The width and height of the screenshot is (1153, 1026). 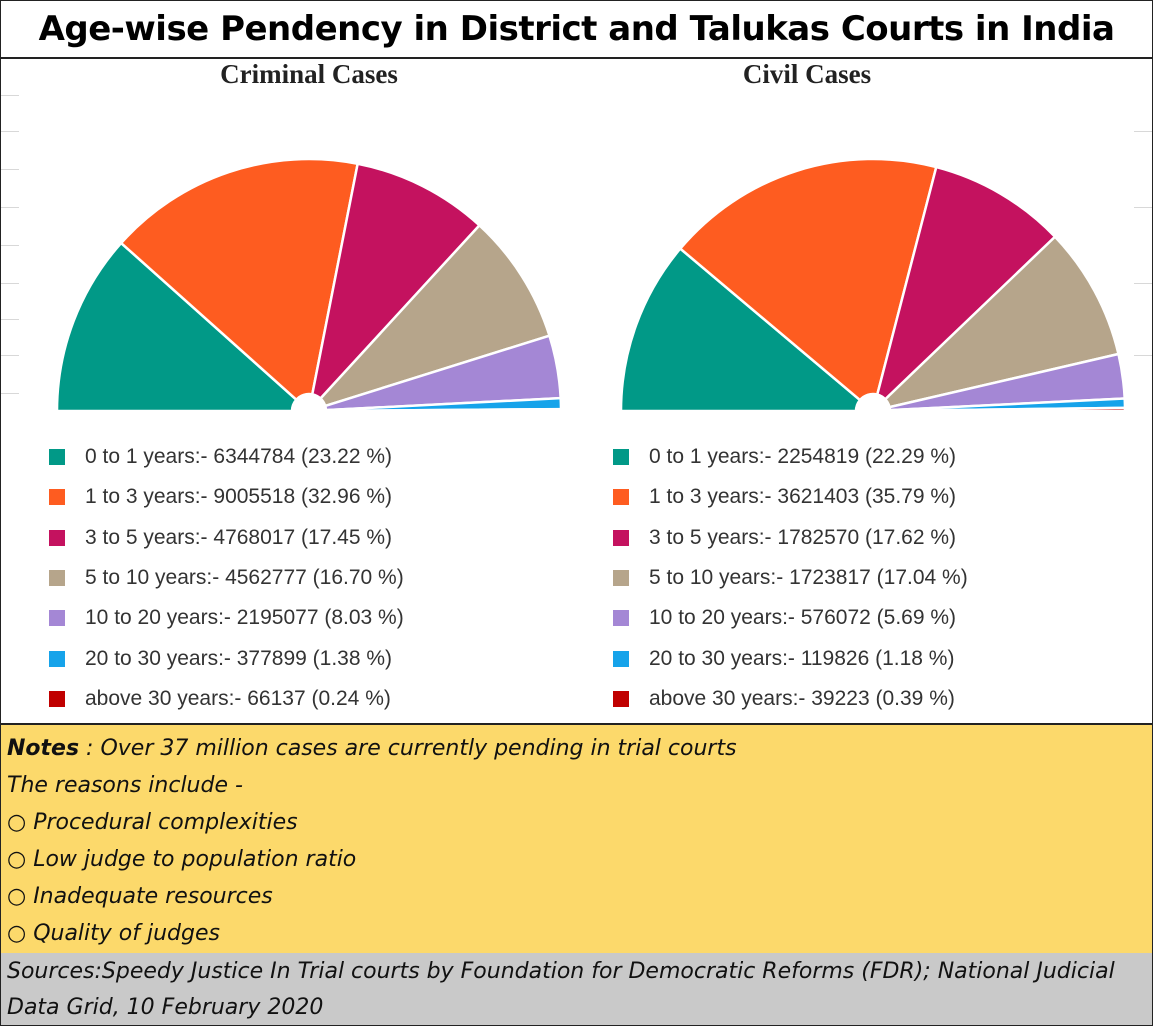 I want to click on legend-label: above 30 years:- 66137 (0.24 %), so click(x=238, y=698).